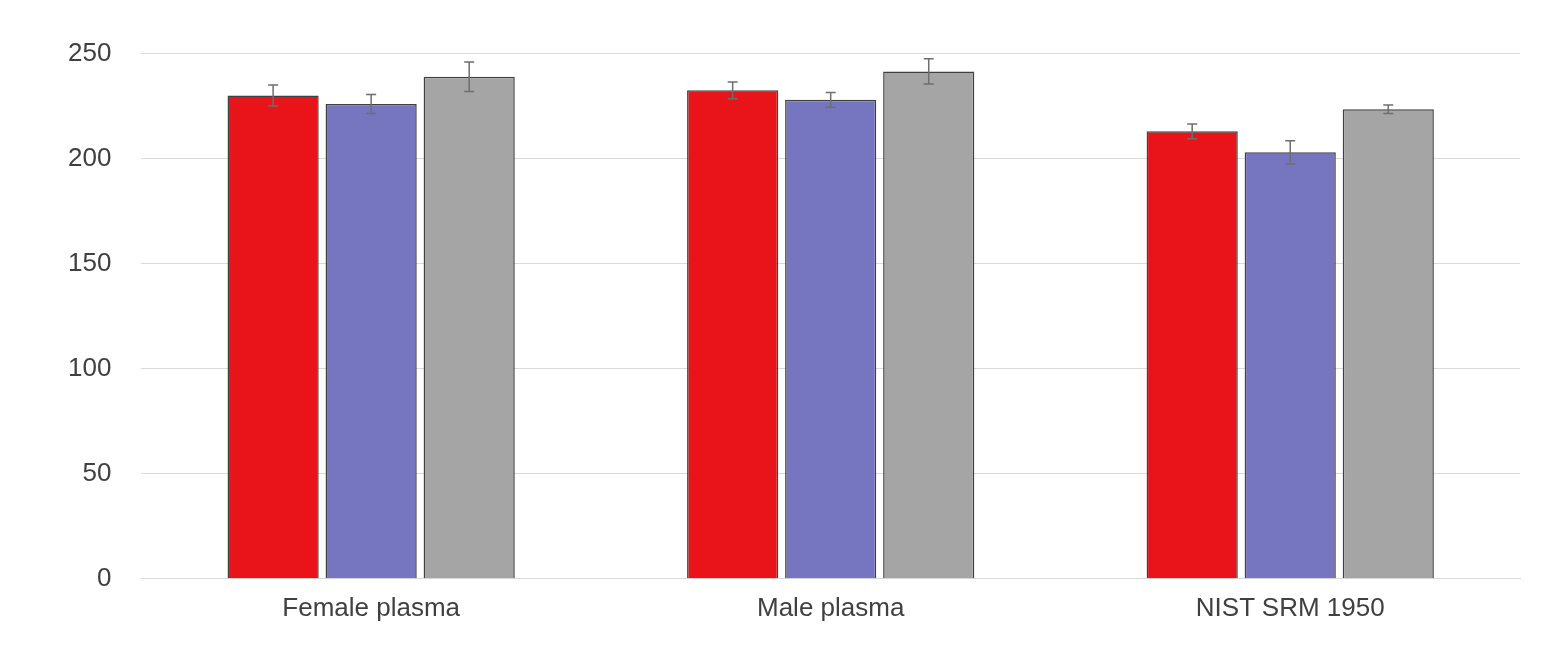 This screenshot has width=1548, height=664. I want to click on y-tick-label: 100, so click(89, 366).